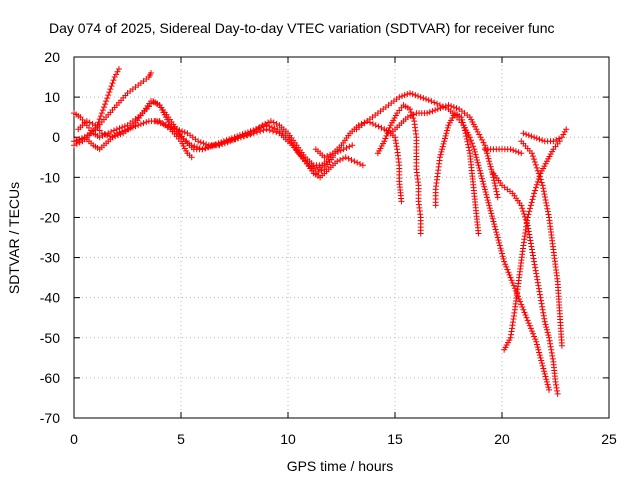 This screenshot has width=640, height=480. Describe the element at coordinates (609, 439) in the screenshot. I see `x-tick-label: 25` at that location.